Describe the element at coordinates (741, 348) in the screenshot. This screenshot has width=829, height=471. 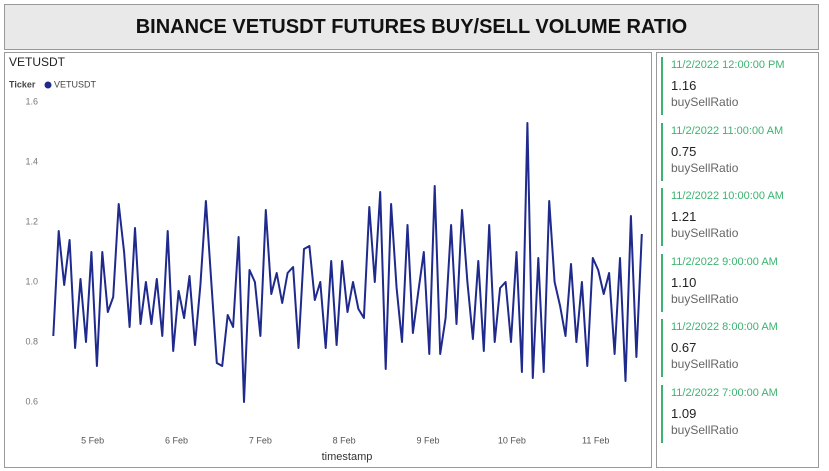
I see `card: 11/2/2022 8:00:00 AM 0.67 buySellRatio` at that location.